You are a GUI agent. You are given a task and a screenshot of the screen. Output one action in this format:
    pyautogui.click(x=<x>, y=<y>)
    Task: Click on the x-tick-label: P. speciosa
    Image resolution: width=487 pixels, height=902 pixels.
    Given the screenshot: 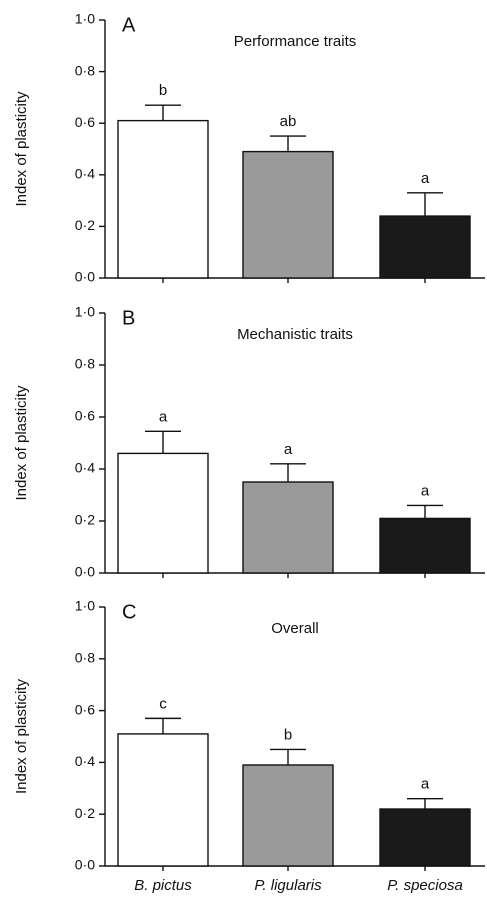 What is the action you would take?
    pyautogui.click(x=425, y=885)
    